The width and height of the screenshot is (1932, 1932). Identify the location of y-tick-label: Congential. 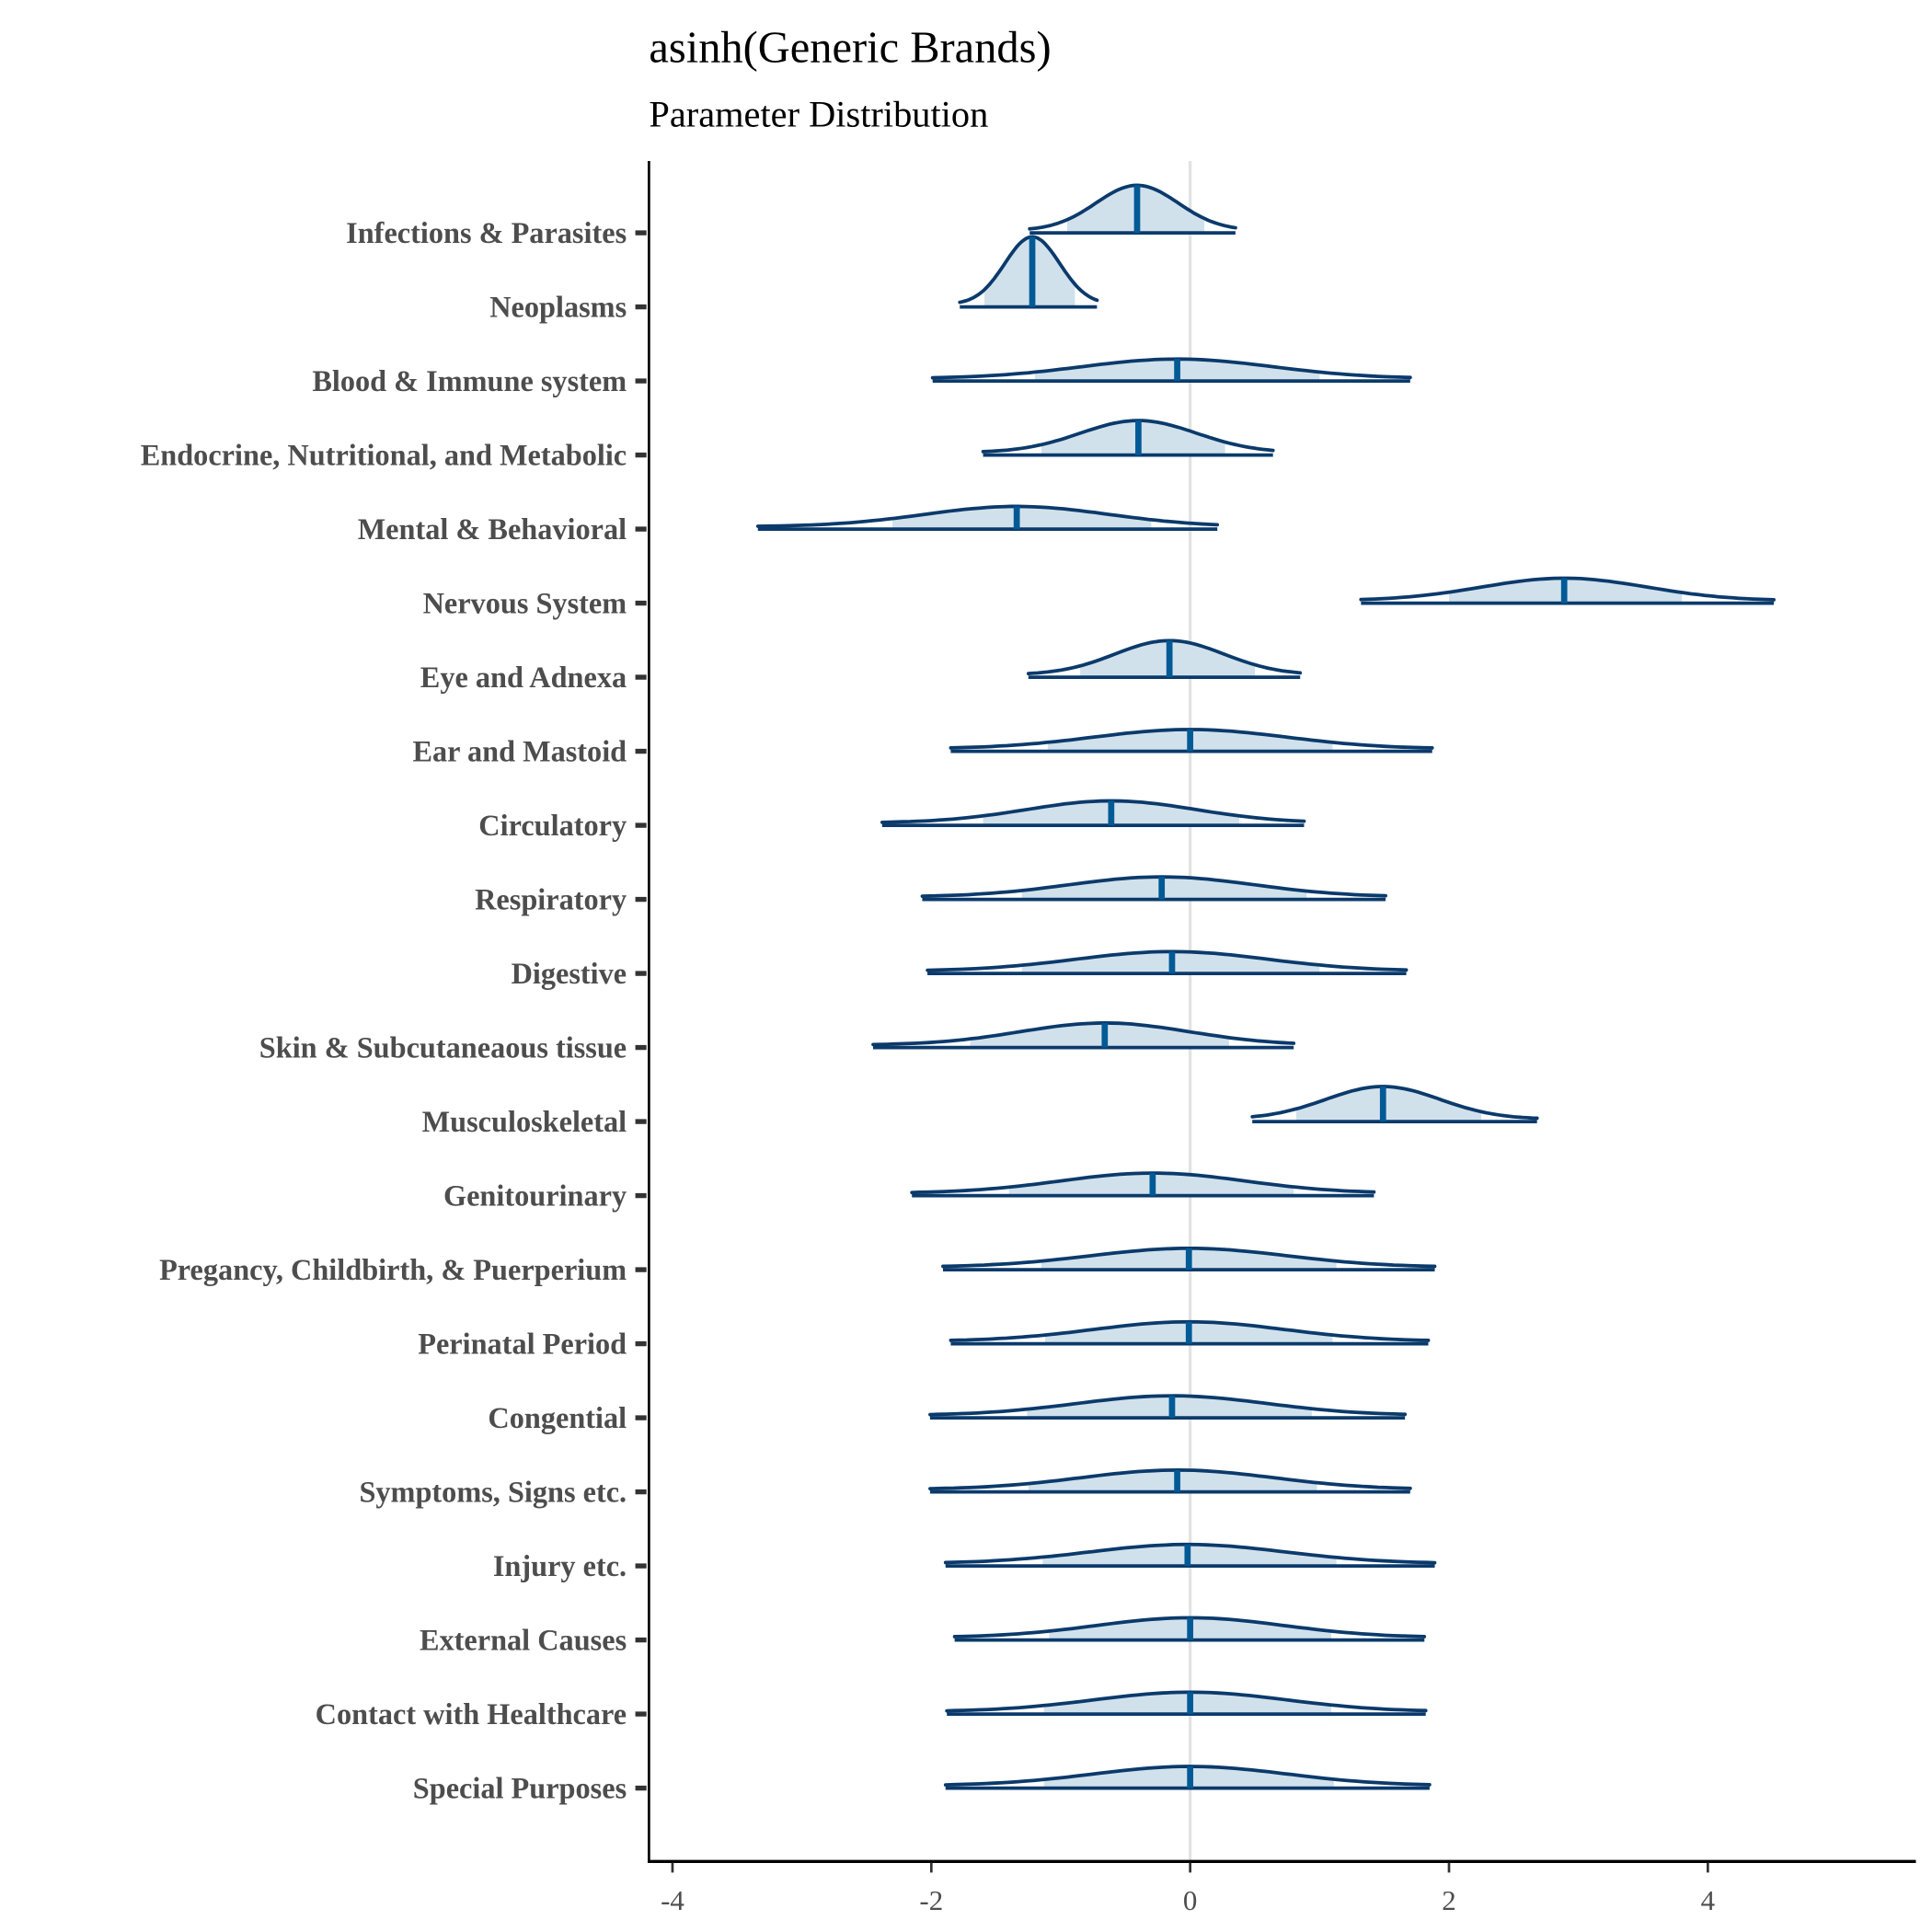
(557, 1417).